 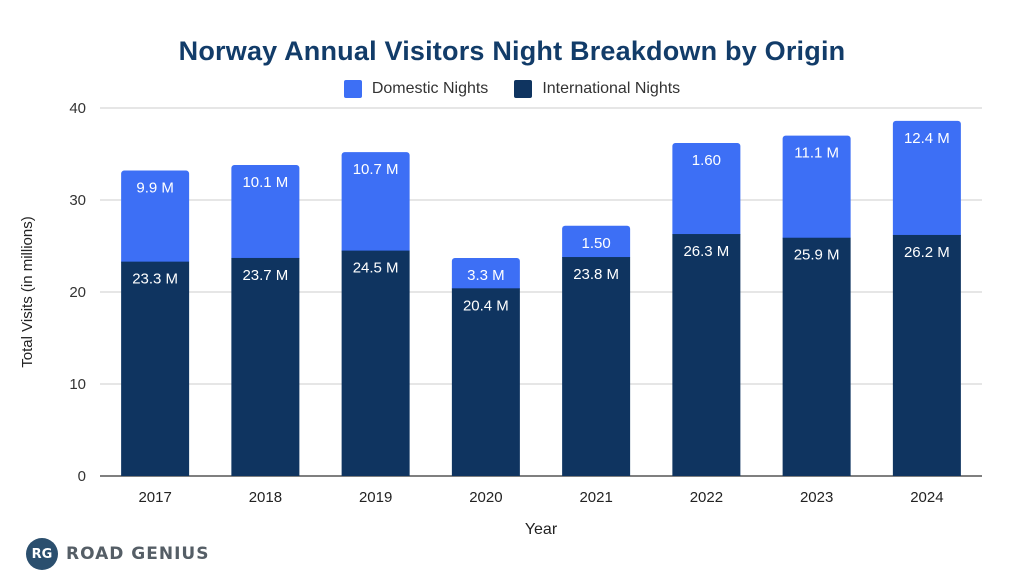 What do you see at coordinates (926, 497) in the screenshot?
I see `x-tick-label: 2024` at bounding box center [926, 497].